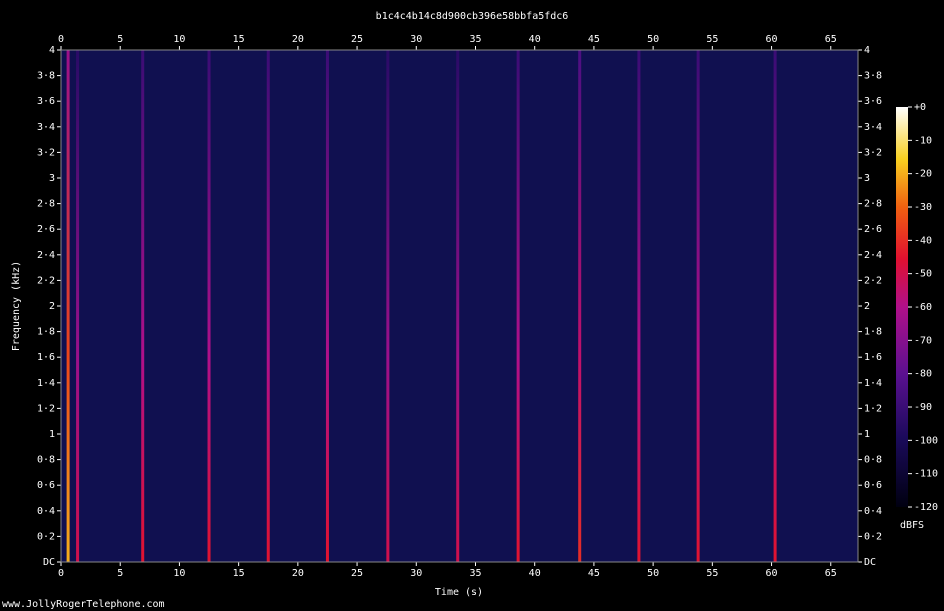 This screenshot has height=611, width=944. I want to click on y-tick-label: 2·8, so click(46, 204).